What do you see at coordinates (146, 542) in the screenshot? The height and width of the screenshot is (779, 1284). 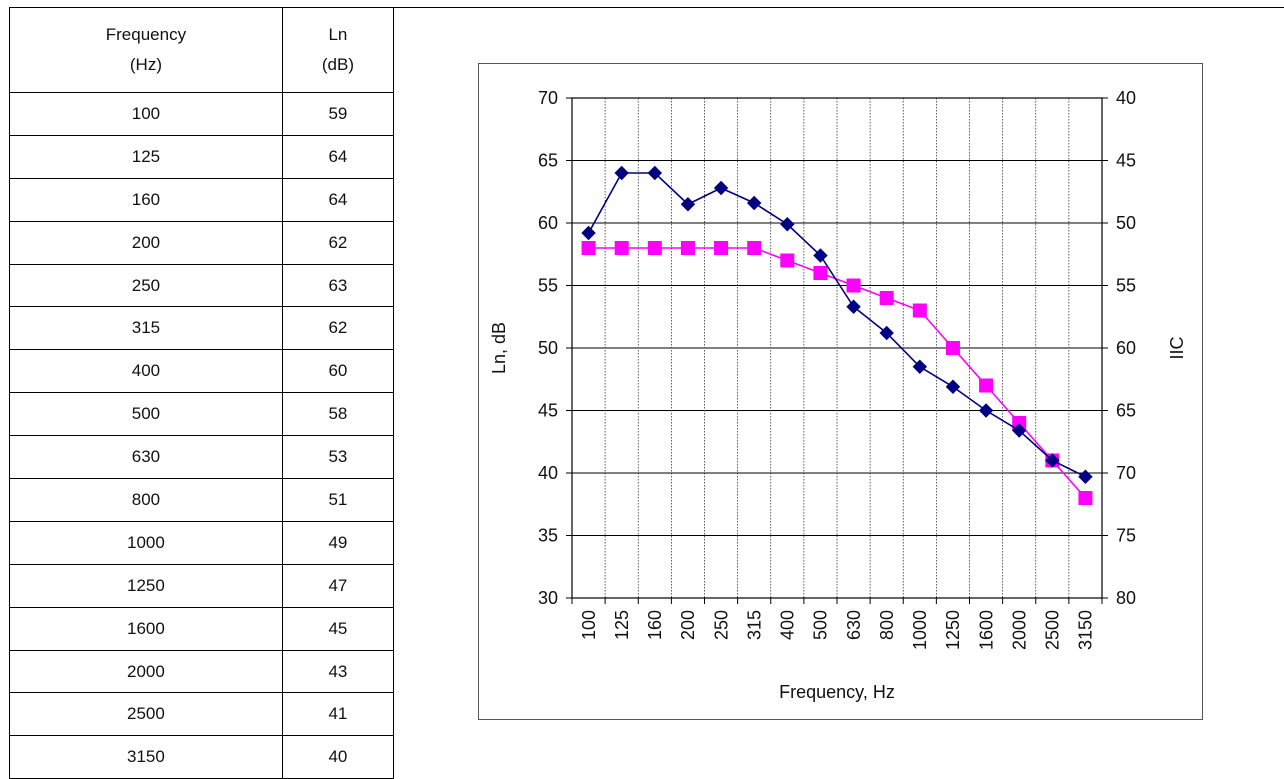 I see `cell-frequency: 1000` at bounding box center [146, 542].